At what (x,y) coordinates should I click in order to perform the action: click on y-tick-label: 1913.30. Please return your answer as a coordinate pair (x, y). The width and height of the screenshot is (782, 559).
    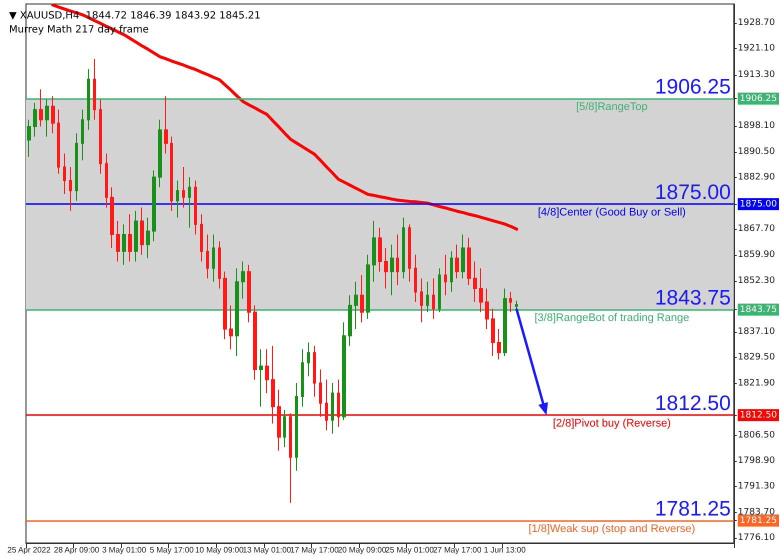
    Looking at the image, I should click on (757, 75).